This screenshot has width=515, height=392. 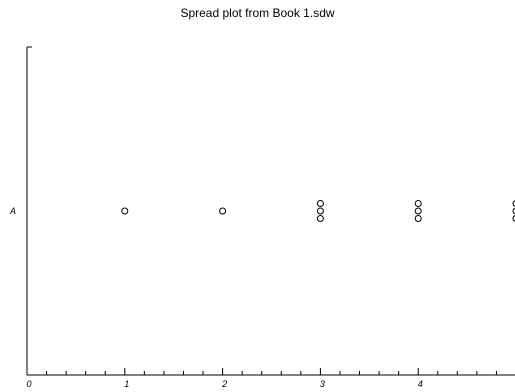 I want to click on x-tick-label: 4, so click(x=420, y=384).